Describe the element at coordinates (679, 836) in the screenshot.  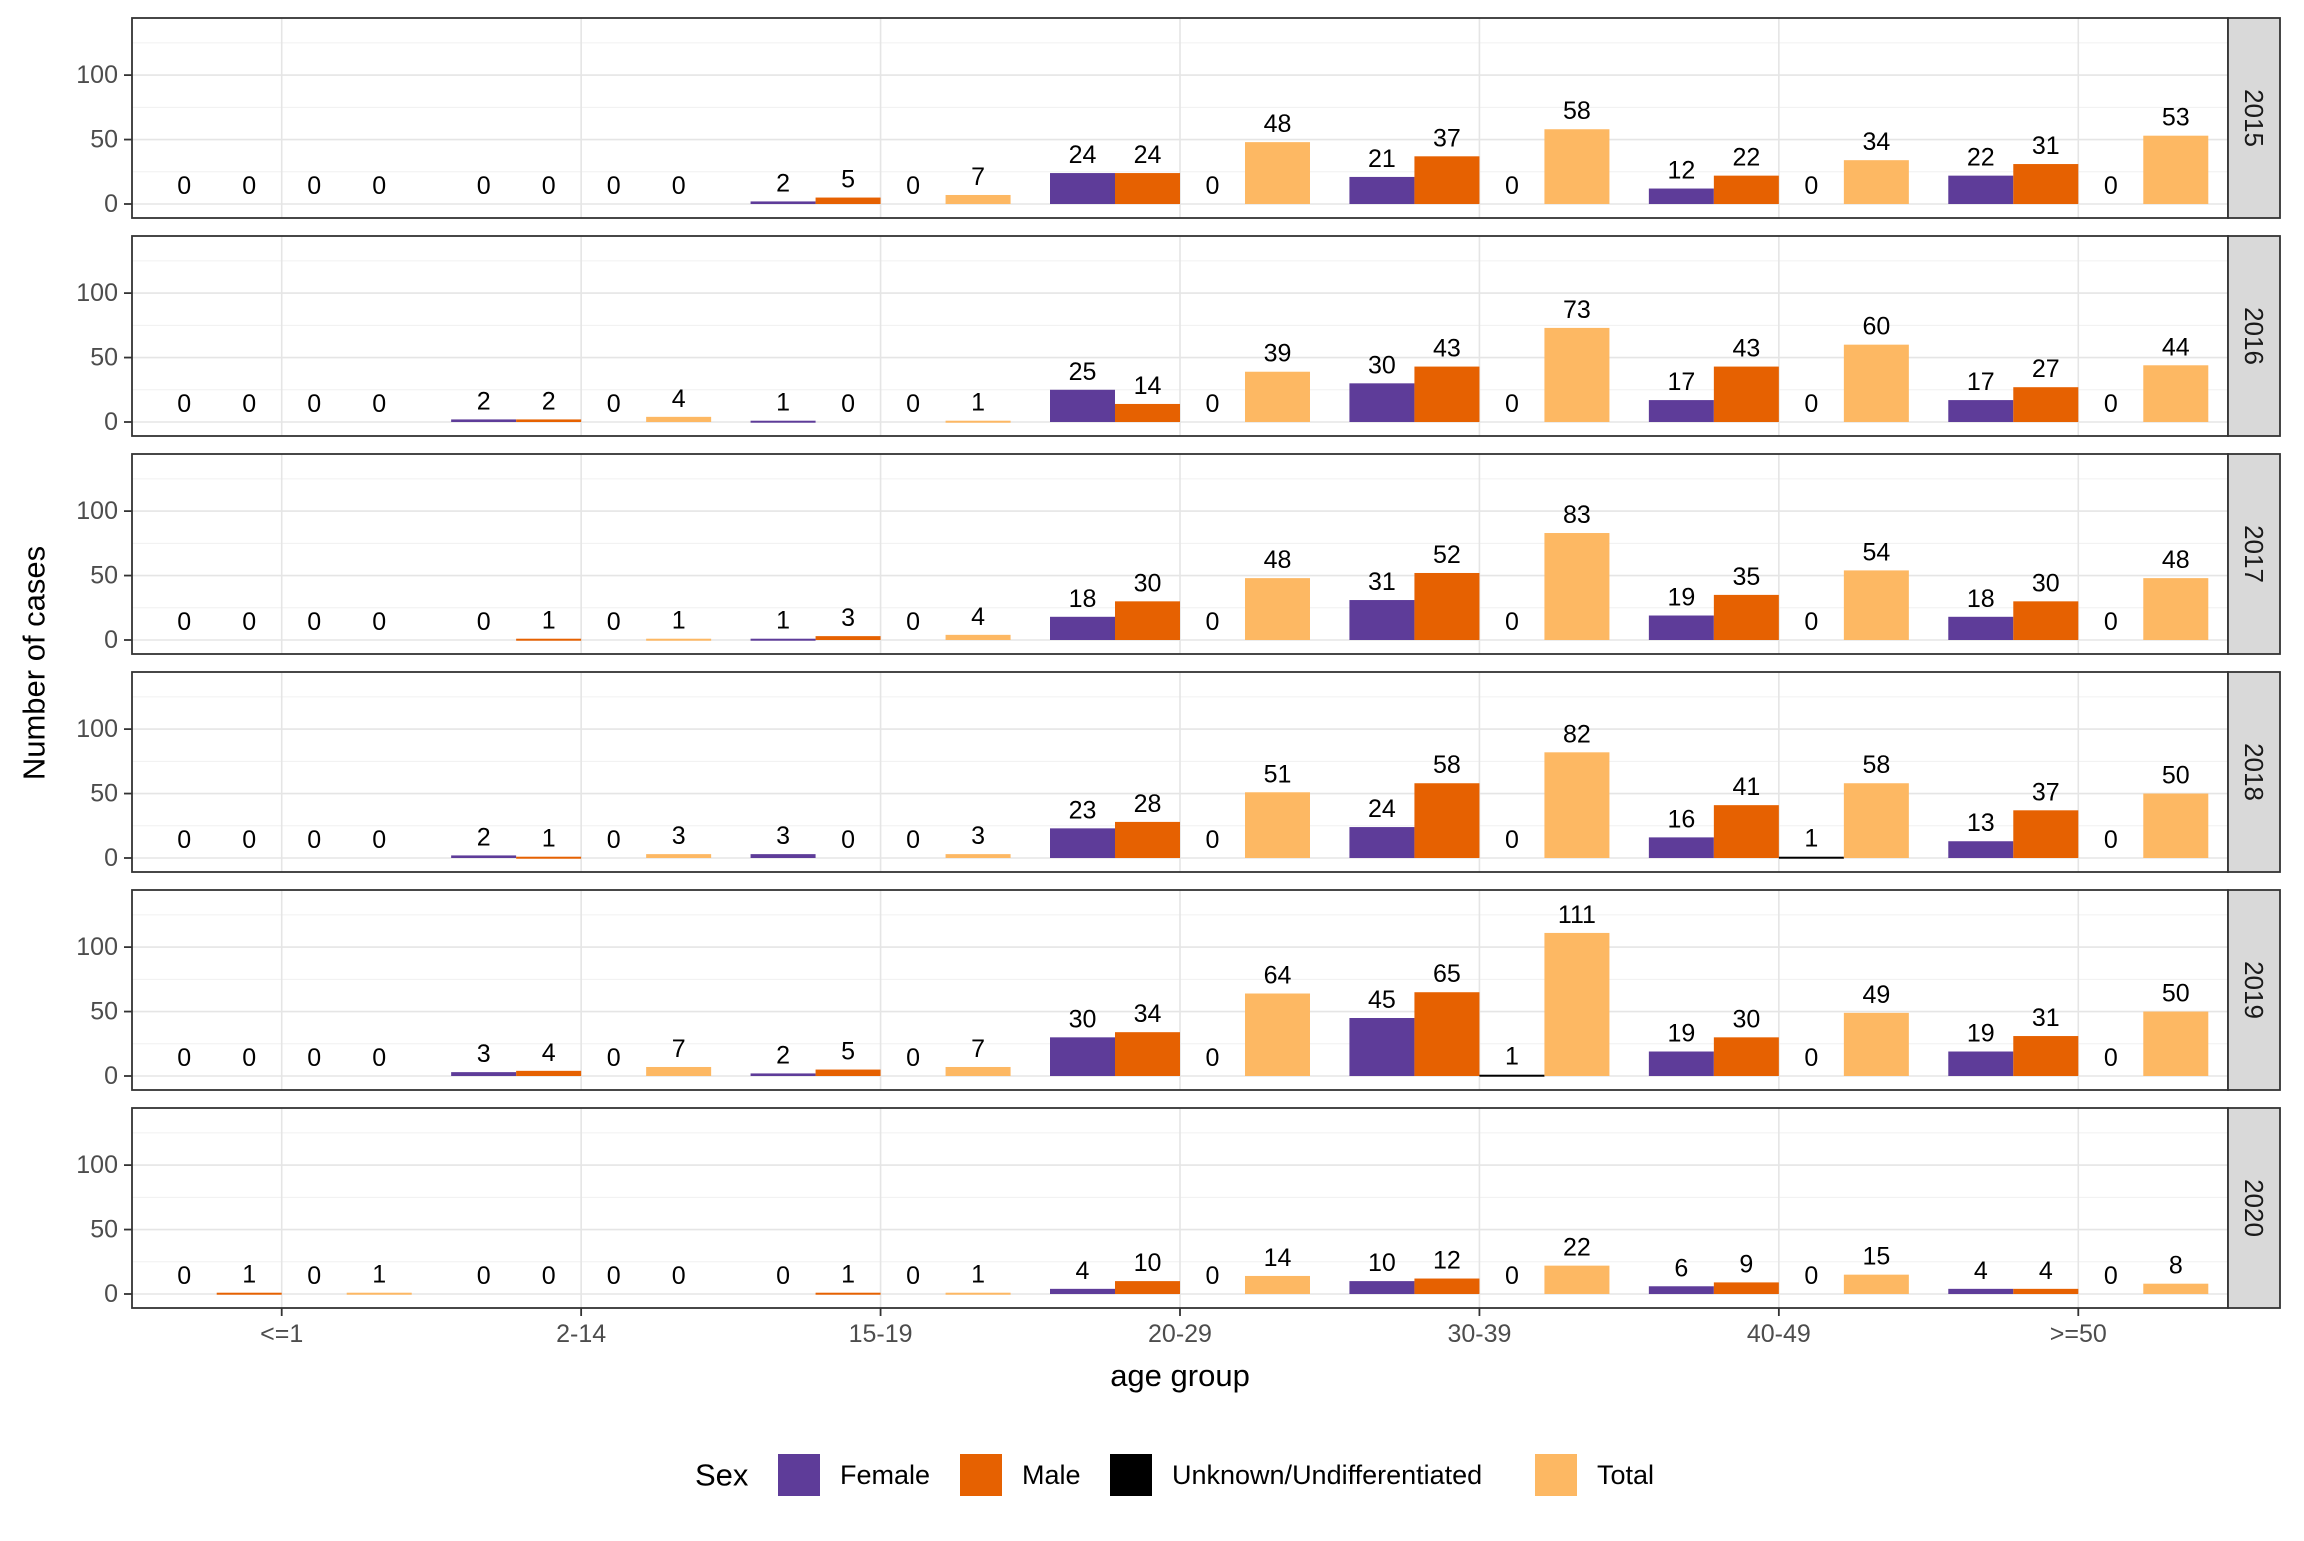
I see `data-label: 3` at that location.